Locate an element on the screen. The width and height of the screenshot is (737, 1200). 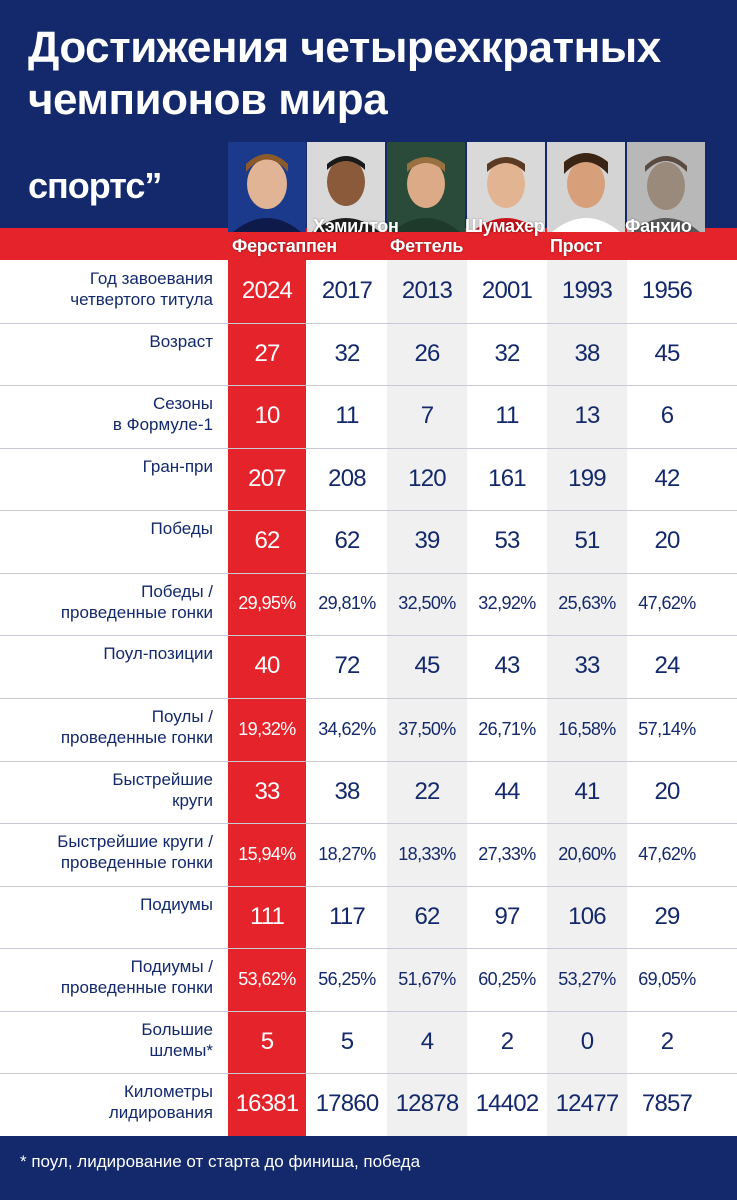
table-cell: 1956 is located at coordinates (667, 290).